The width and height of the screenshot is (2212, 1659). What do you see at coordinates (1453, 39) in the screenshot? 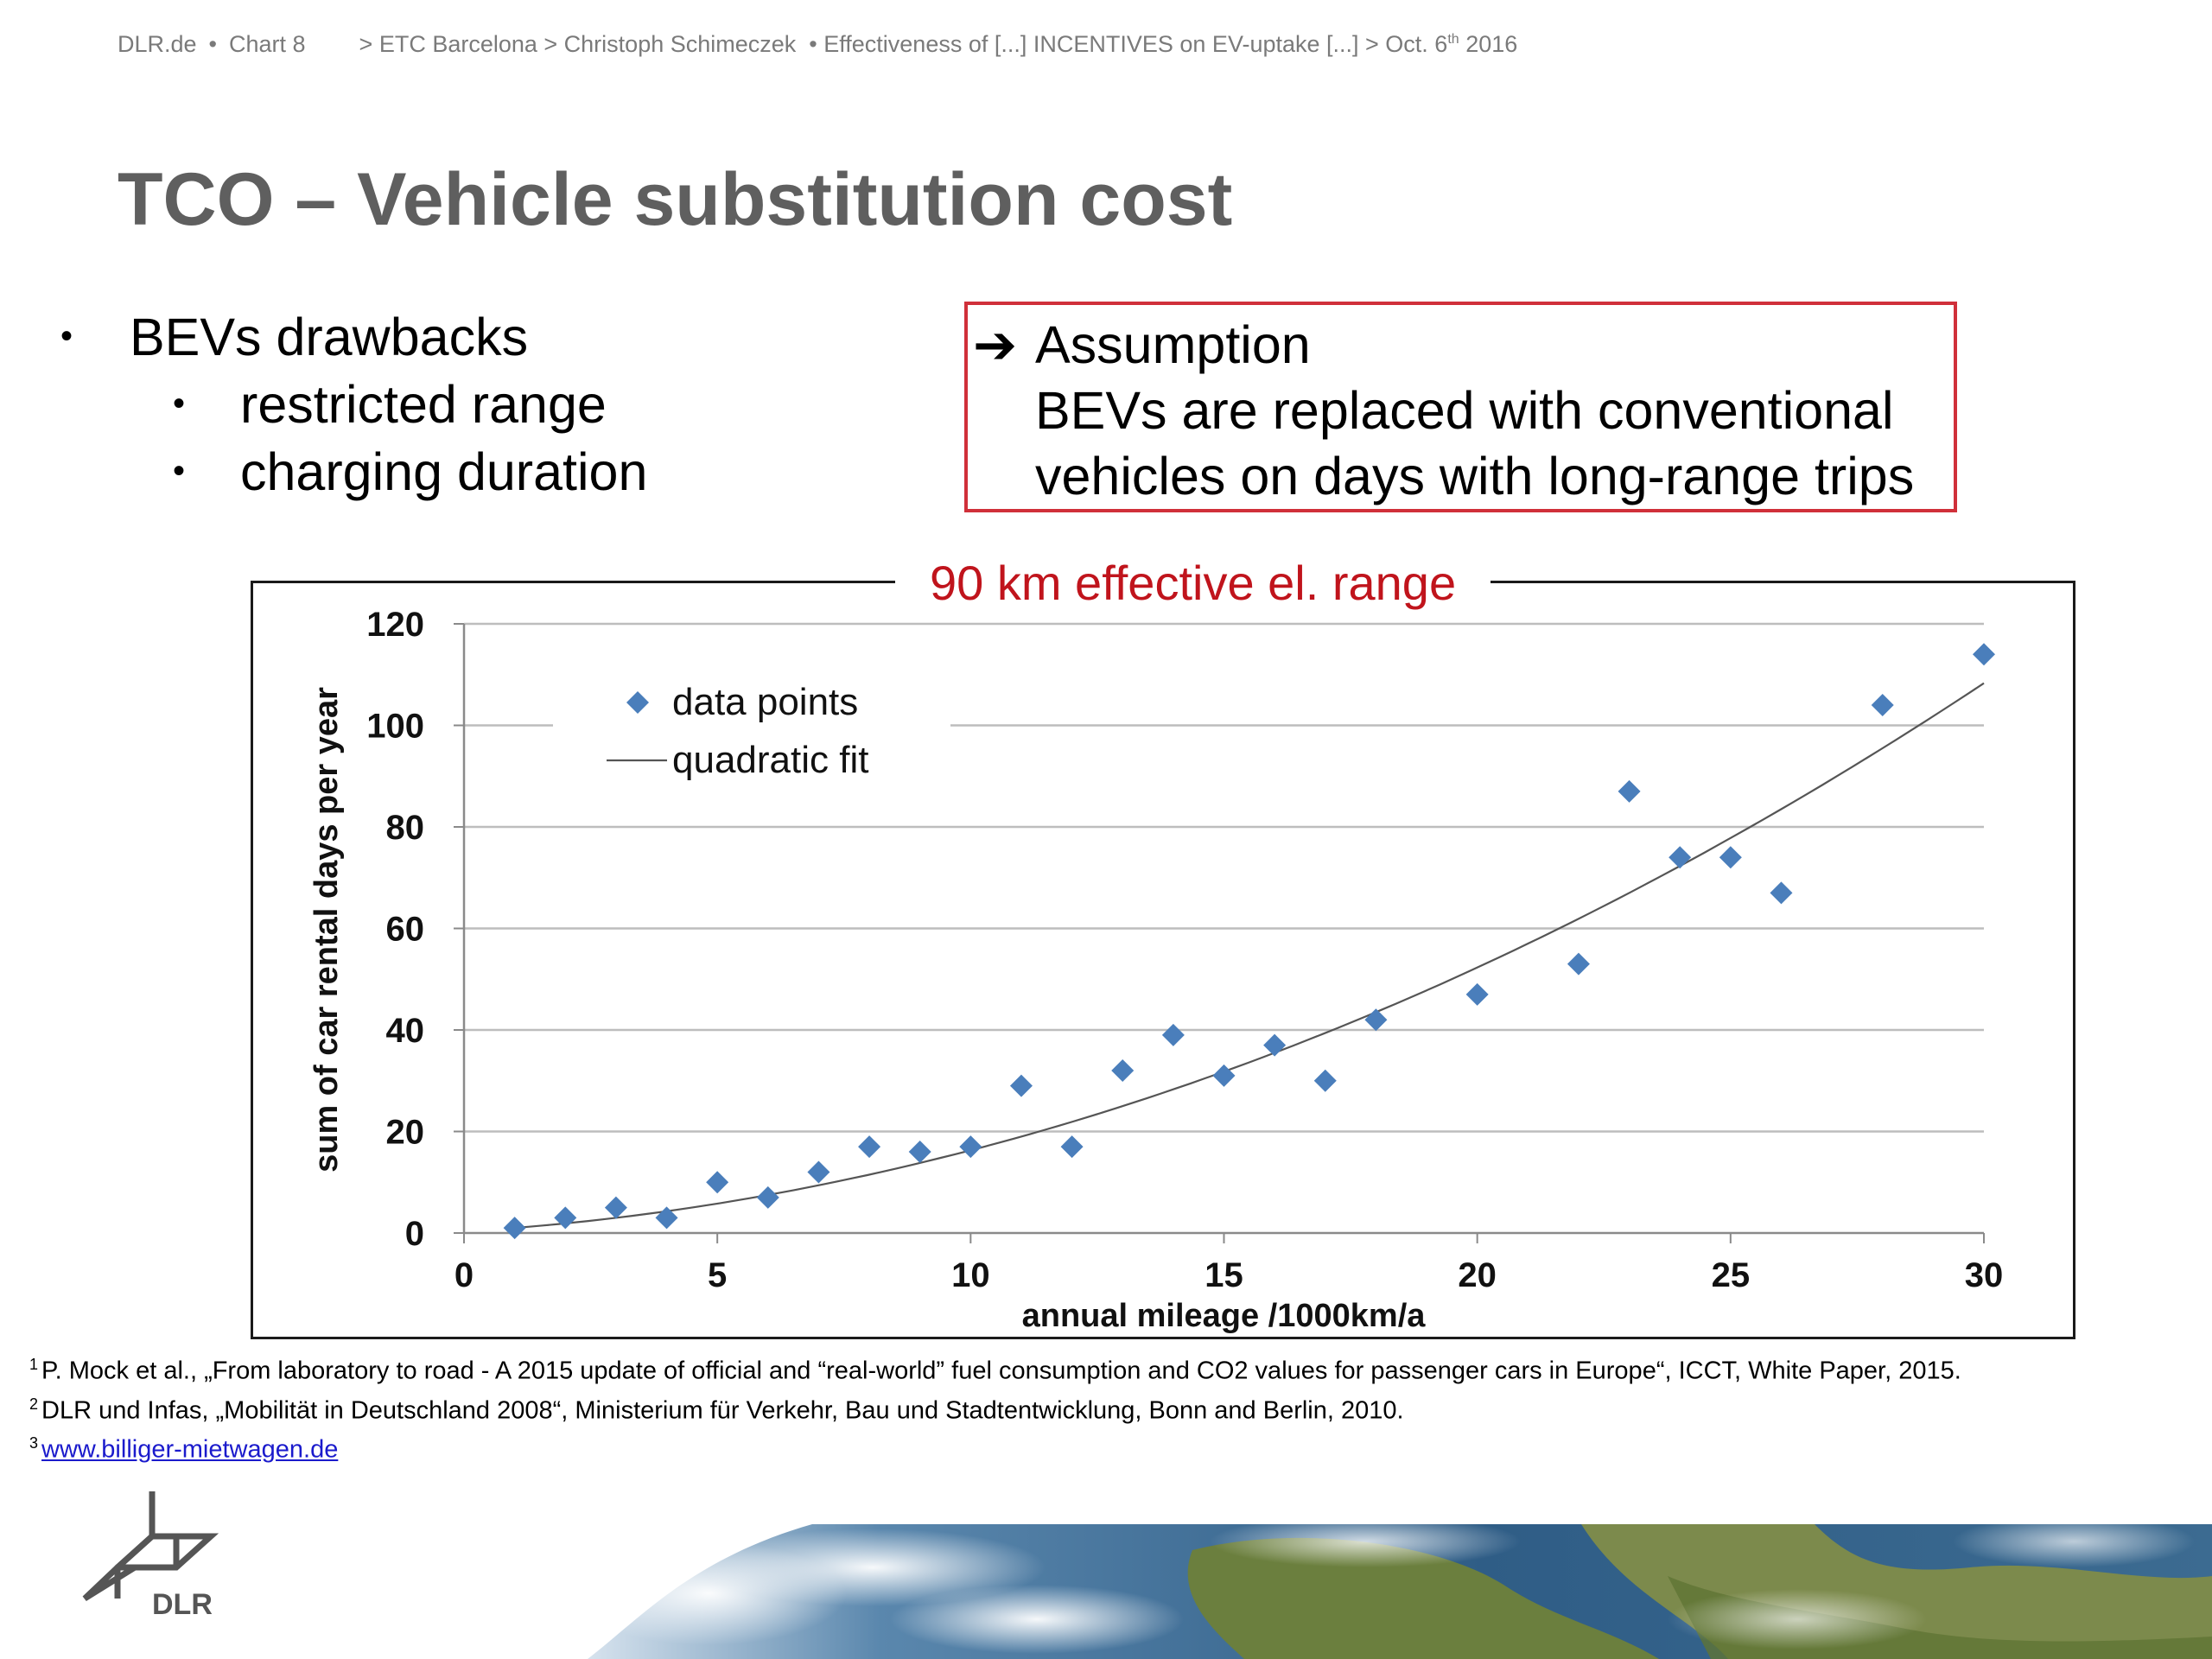
I see `header-date-suffix: th` at bounding box center [1453, 39].